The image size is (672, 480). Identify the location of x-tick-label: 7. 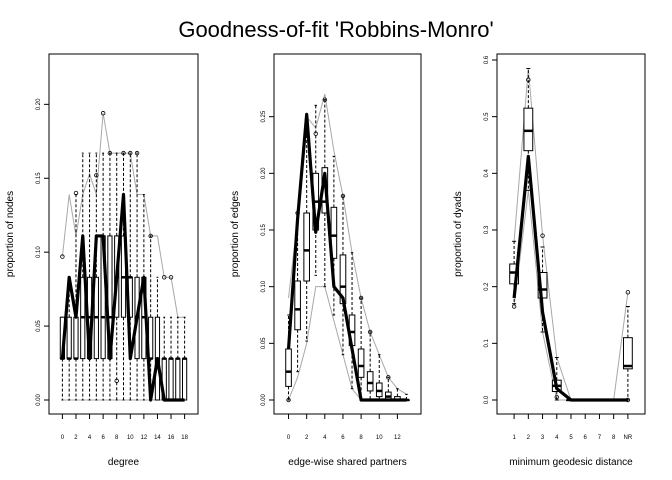
(600, 438).